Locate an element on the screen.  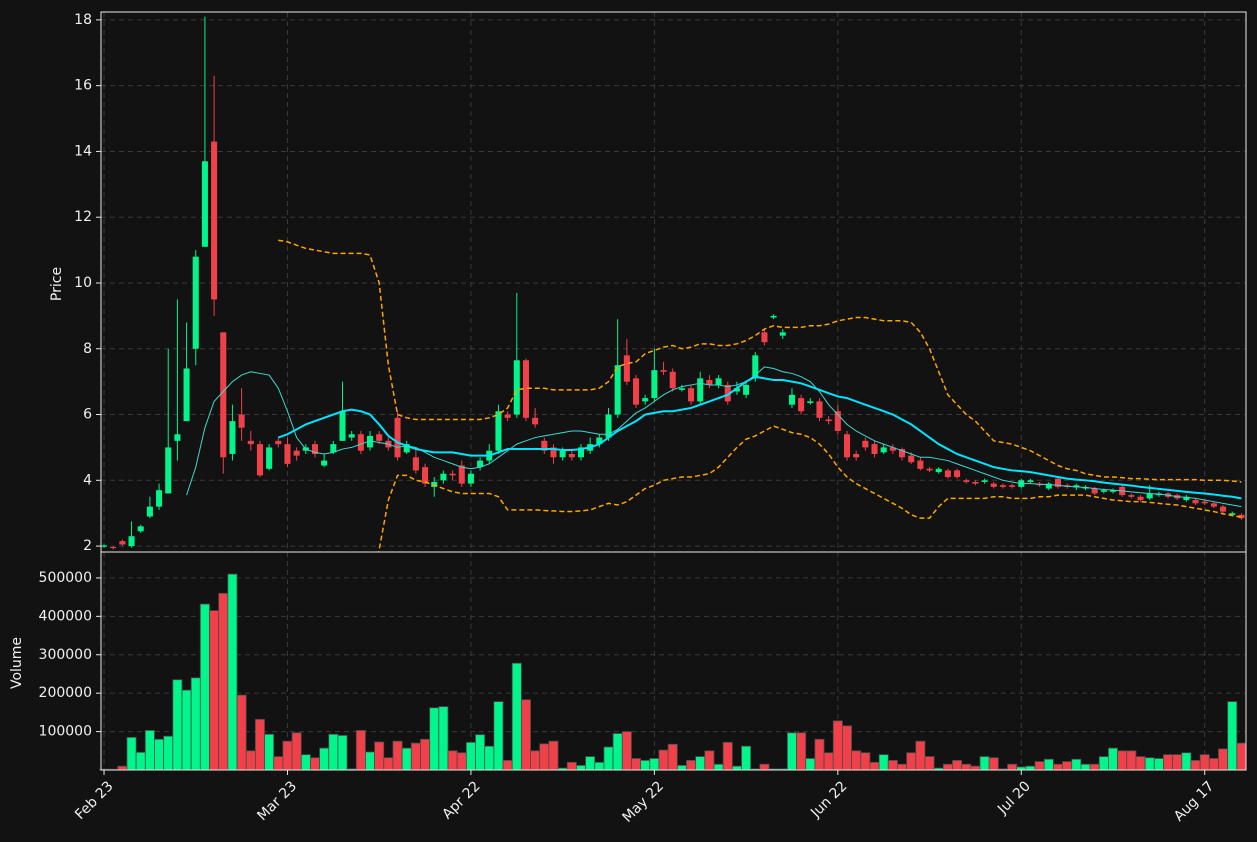
y-tick-label: 16 is located at coordinates (83, 86).